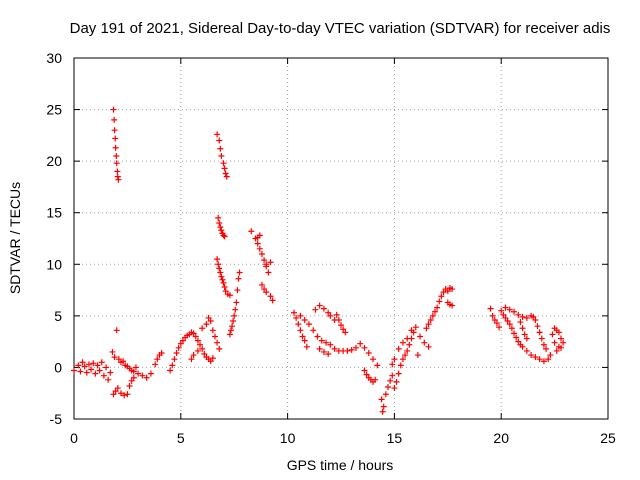  What do you see at coordinates (58, 316) in the screenshot?
I see `y-tick-label: 5` at bounding box center [58, 316].